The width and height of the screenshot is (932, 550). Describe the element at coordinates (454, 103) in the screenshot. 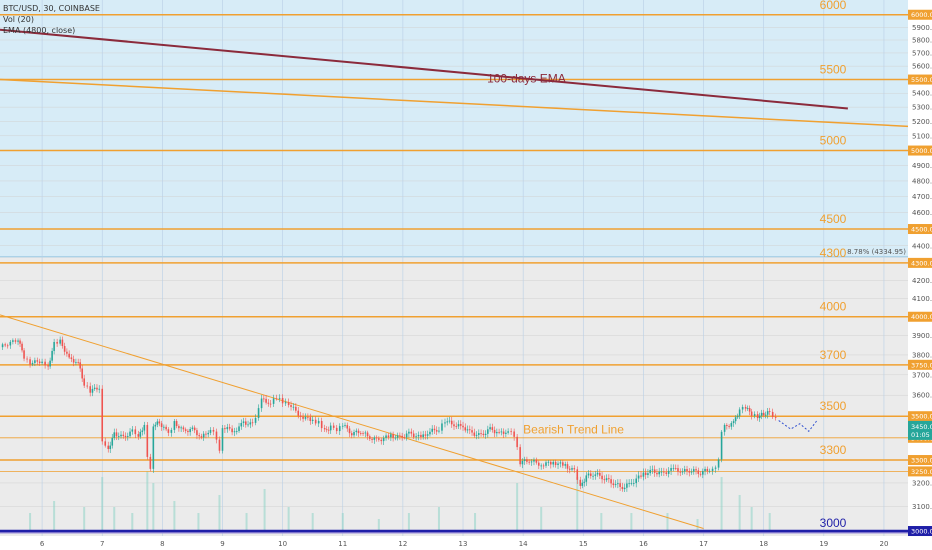

I see `trend-line-upper` at that location.